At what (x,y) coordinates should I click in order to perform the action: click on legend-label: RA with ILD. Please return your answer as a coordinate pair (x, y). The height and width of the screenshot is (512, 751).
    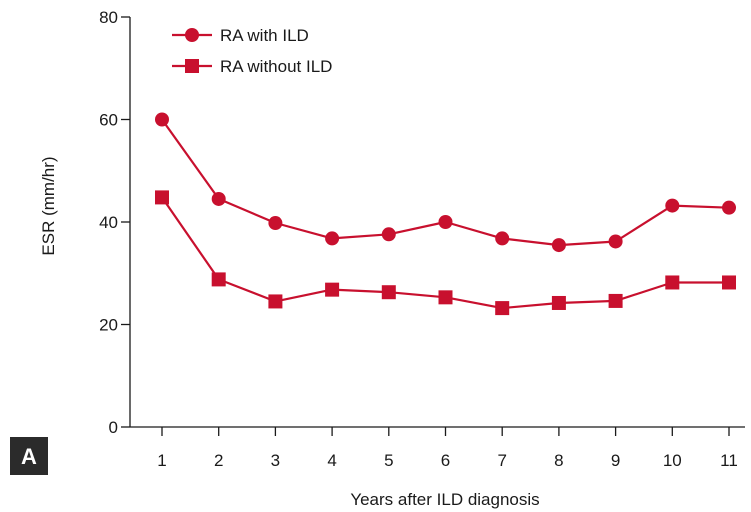
    Looking at the image, I should click on (264, 35).